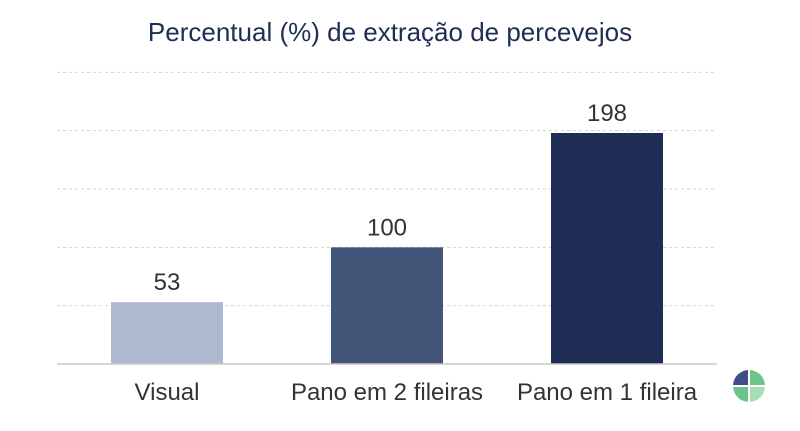  Describe the element at coordinates (167, 282) in the screenshot. I see `data-label: 53` at that location.